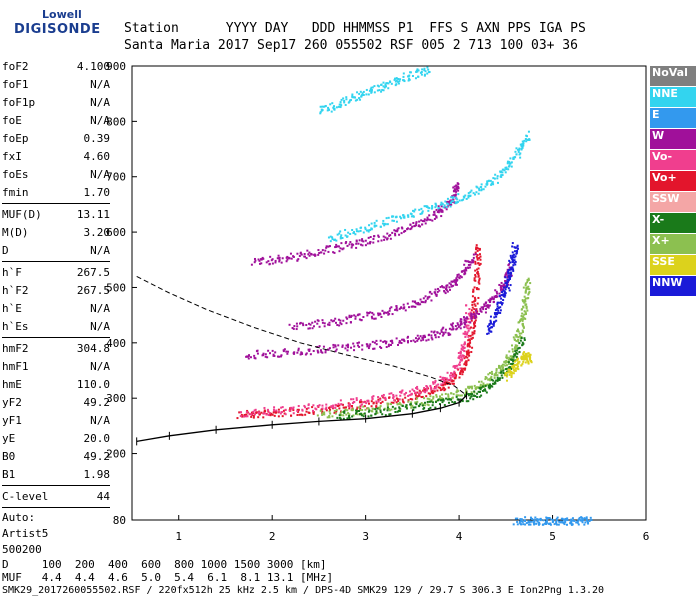  I want to click on param-row: h`F 267.5, so click(56, 273).